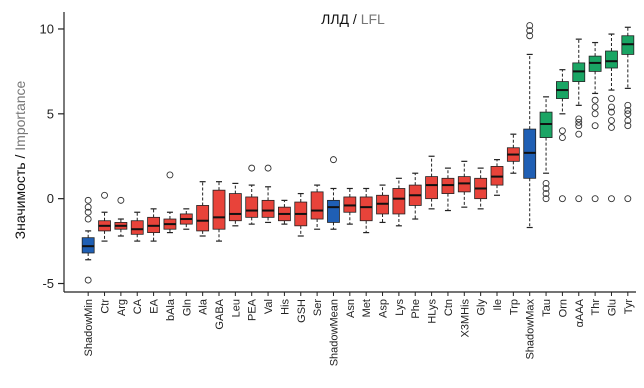  What do you see at coordinates (155, 305) in the screenshot?
I see `x-tick-label: EA` at bounding box center [155, 305].